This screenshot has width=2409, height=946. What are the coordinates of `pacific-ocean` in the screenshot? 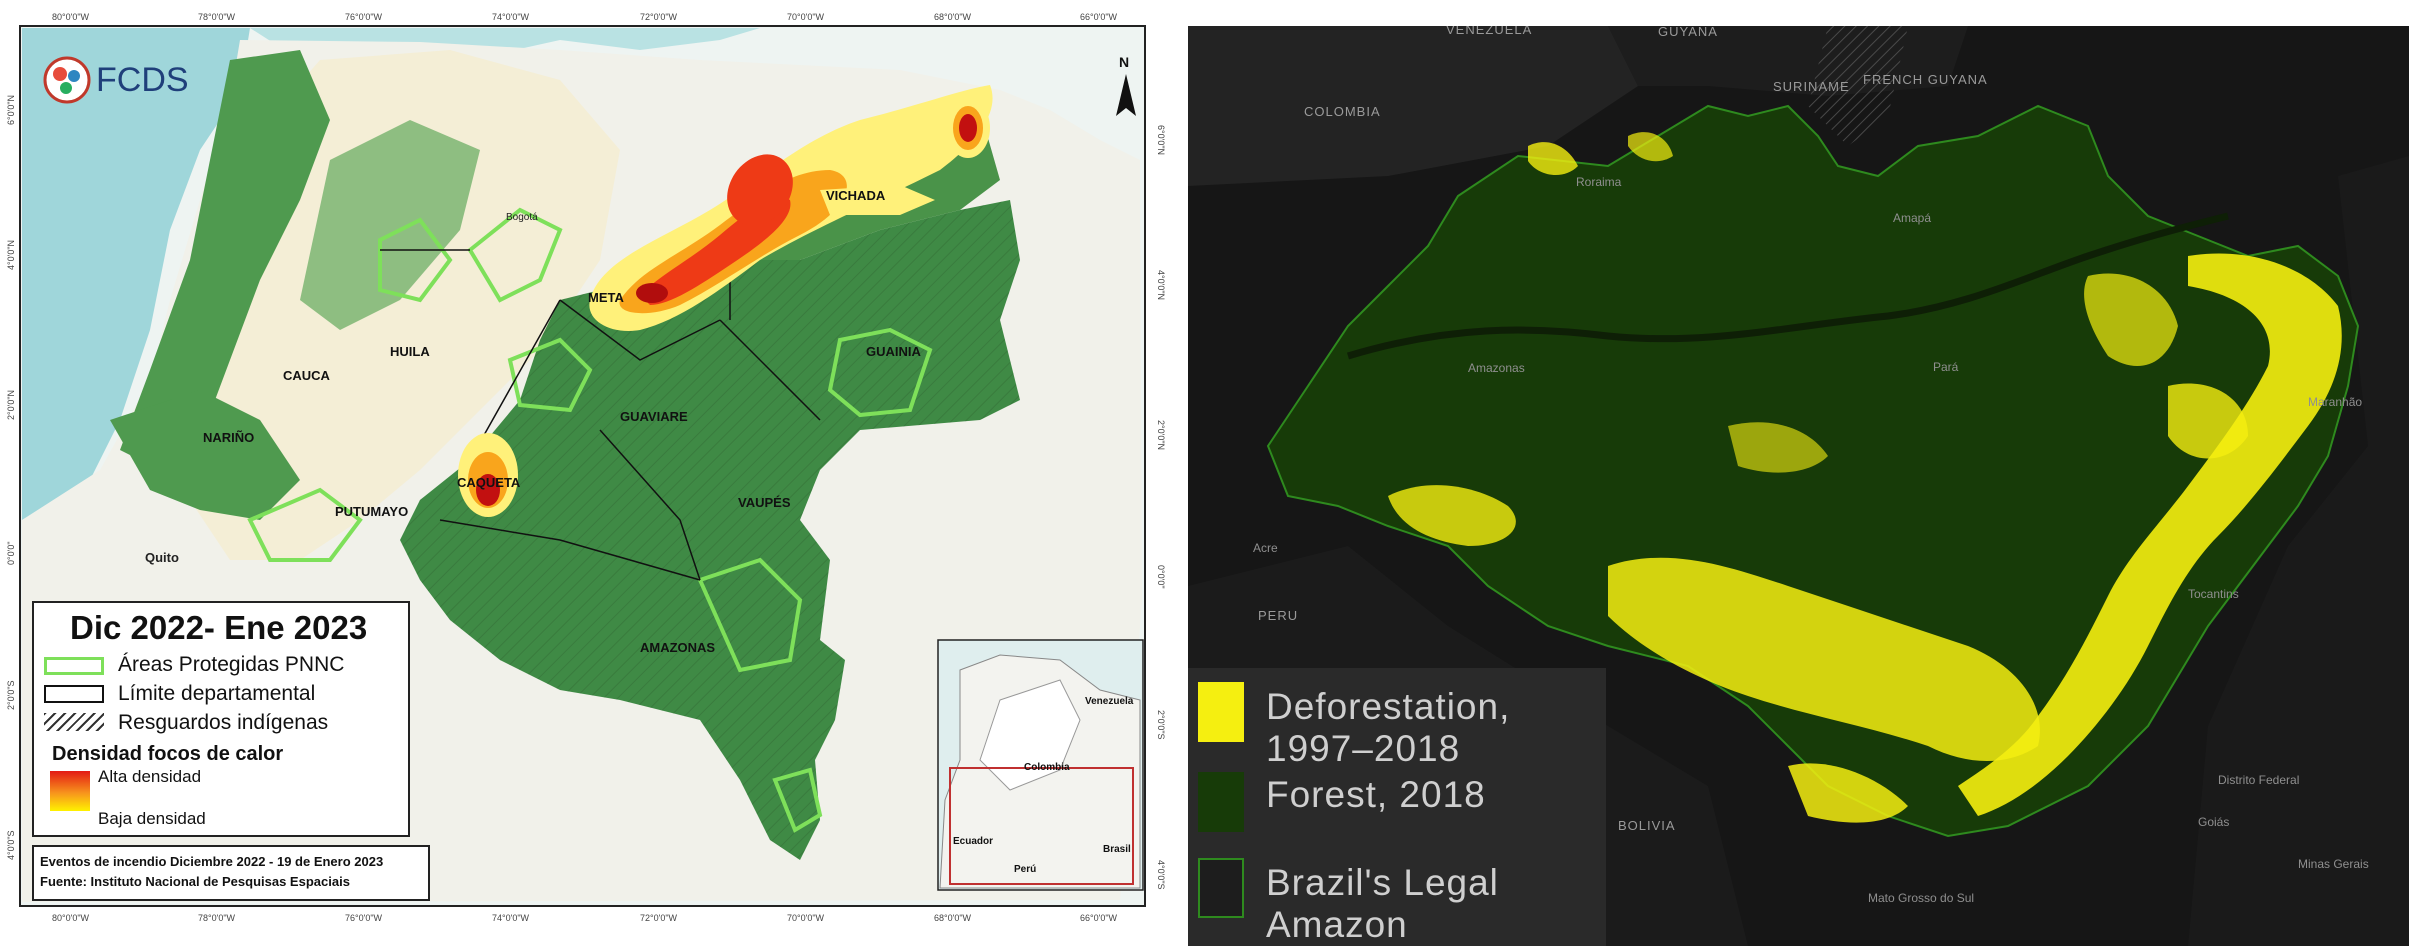 It's located at (136, 274).